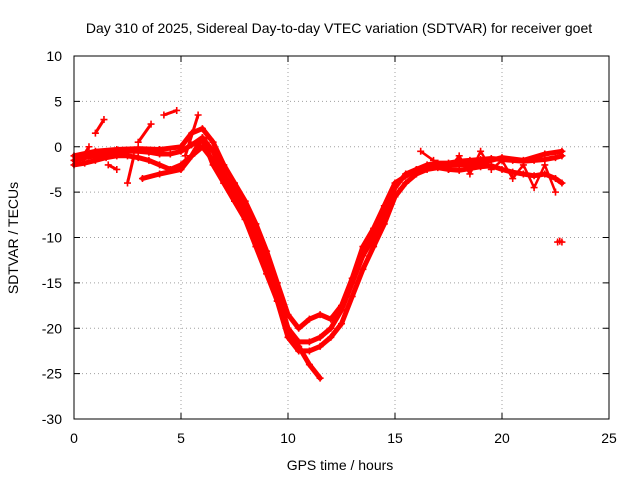 This screenshot has height=480, width=640. What do you see at coordinates (340, 465) in the screenshot?
I see `x-axis-label: GPS time / hours` at bounding box center [340, 465].